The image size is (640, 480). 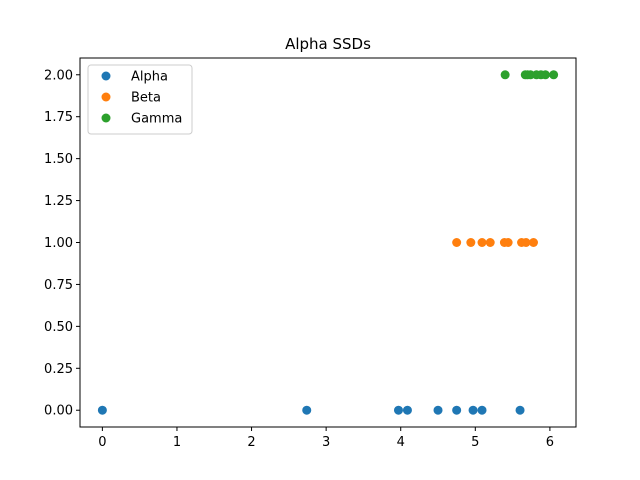 I want to click on chart-title: Alpha SSDs, so click(x=328, y=44).